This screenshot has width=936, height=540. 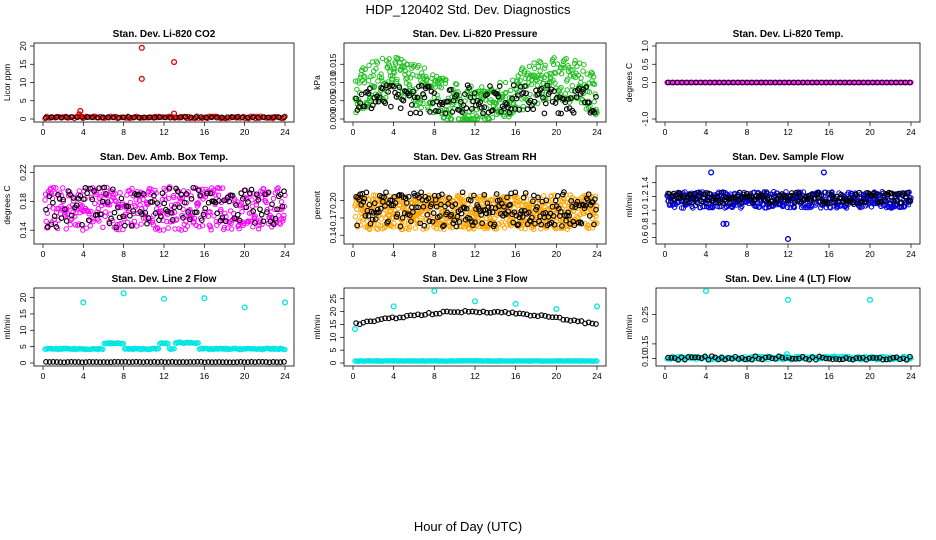 What do you see at coordinates (317, 82) in the screenshot?
I see `y-axis-label: kPa` at bounding box center [317, 82].